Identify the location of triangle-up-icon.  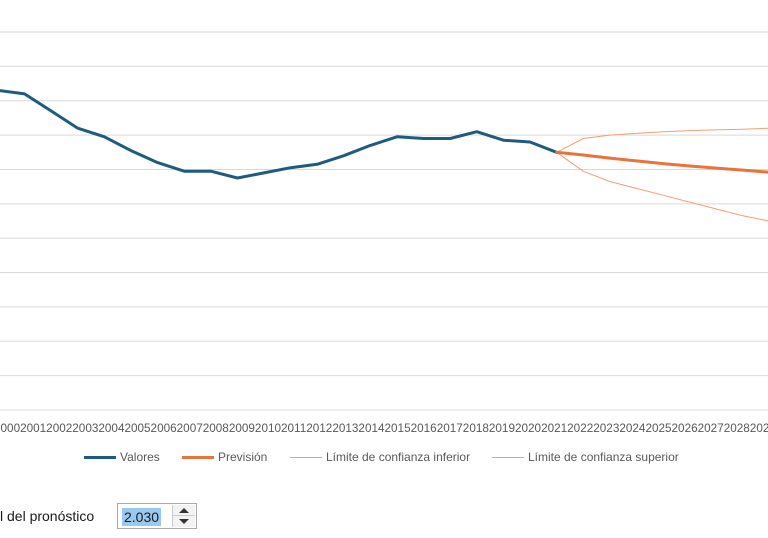
(184, 510).